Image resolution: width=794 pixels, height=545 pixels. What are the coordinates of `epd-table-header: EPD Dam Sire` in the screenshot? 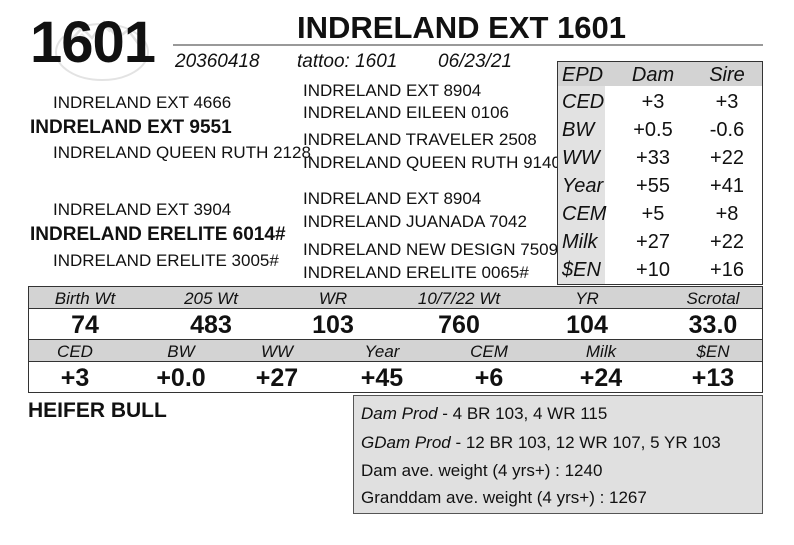 It's located at (660, 76).